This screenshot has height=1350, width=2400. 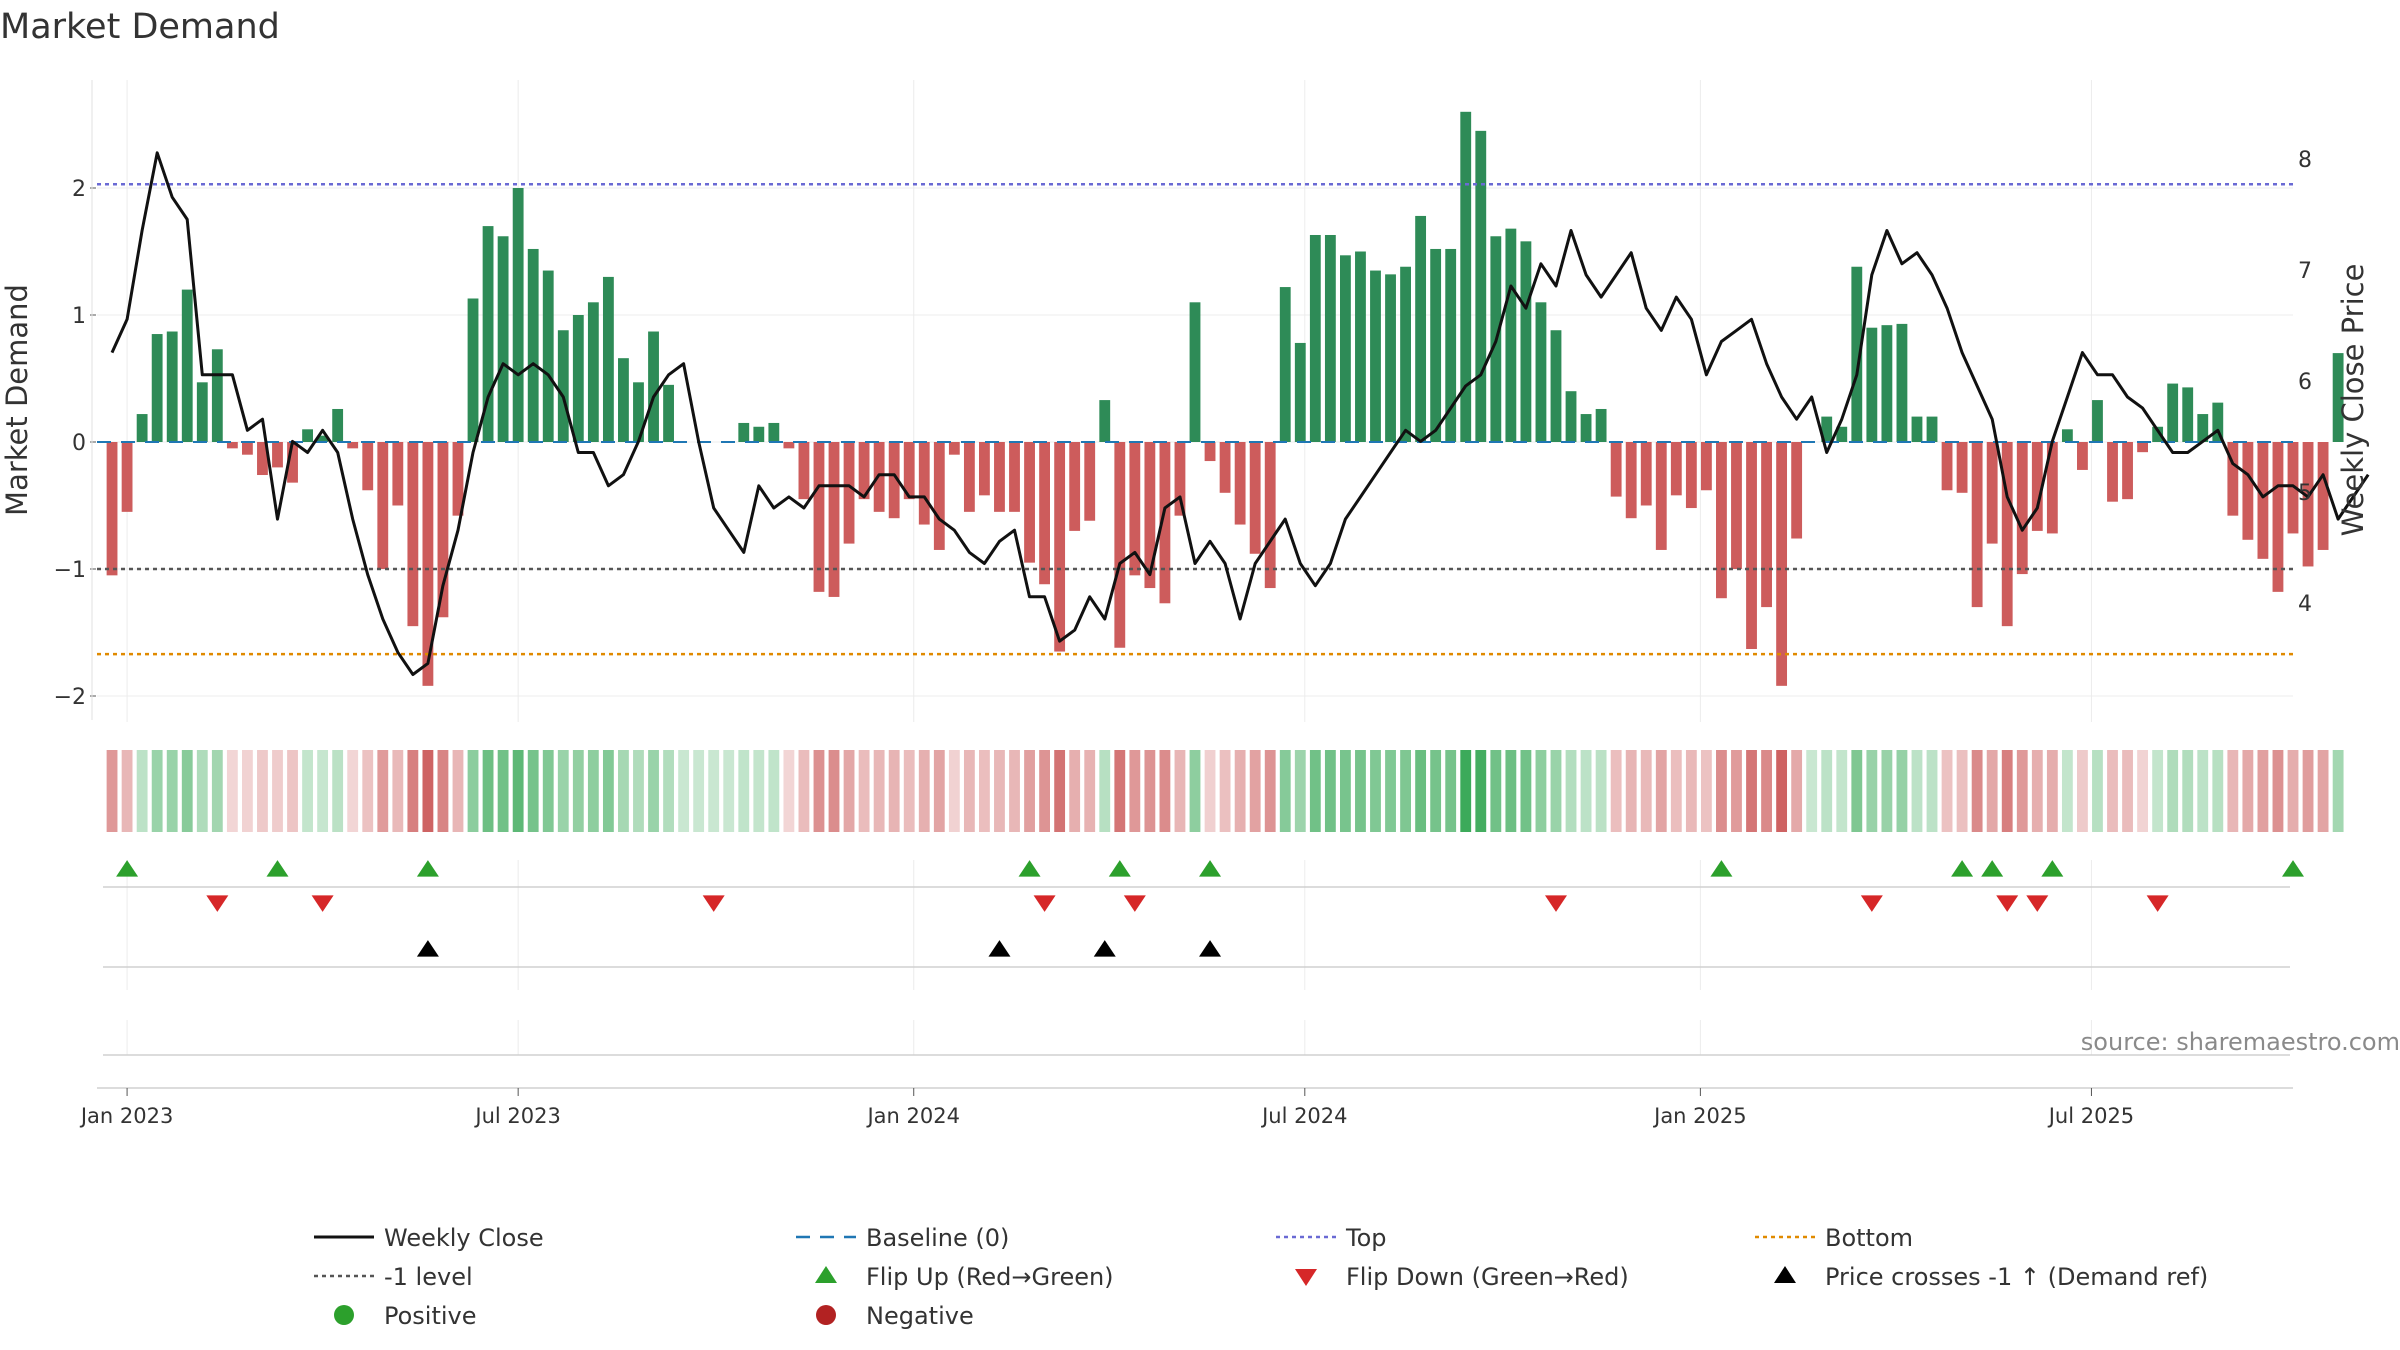 I want to click on legend-label: Positive, so click(x=430, y=1316).